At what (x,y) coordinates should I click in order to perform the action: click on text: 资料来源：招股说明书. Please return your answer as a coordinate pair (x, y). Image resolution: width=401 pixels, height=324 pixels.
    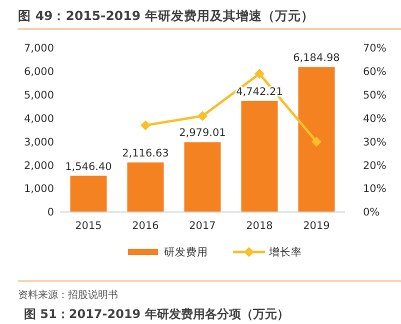
    Looking at the image, I should click on (68, 295).